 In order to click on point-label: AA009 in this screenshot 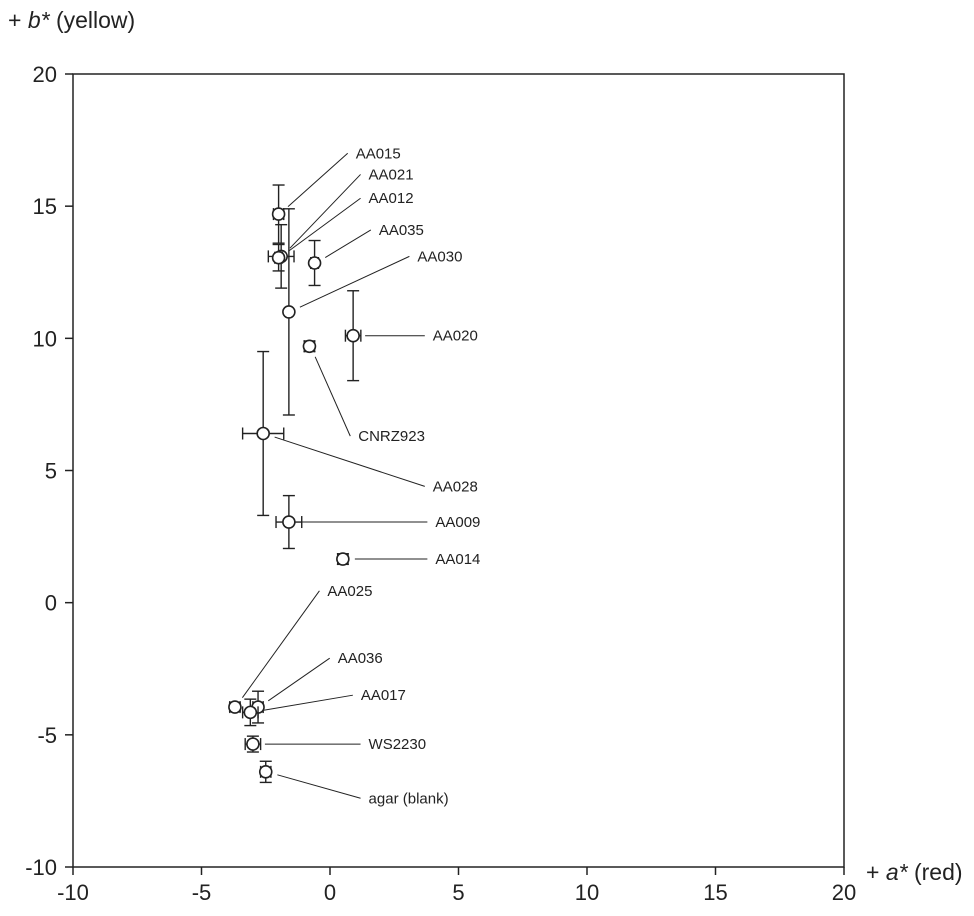, I will do `click(457, 522)`.